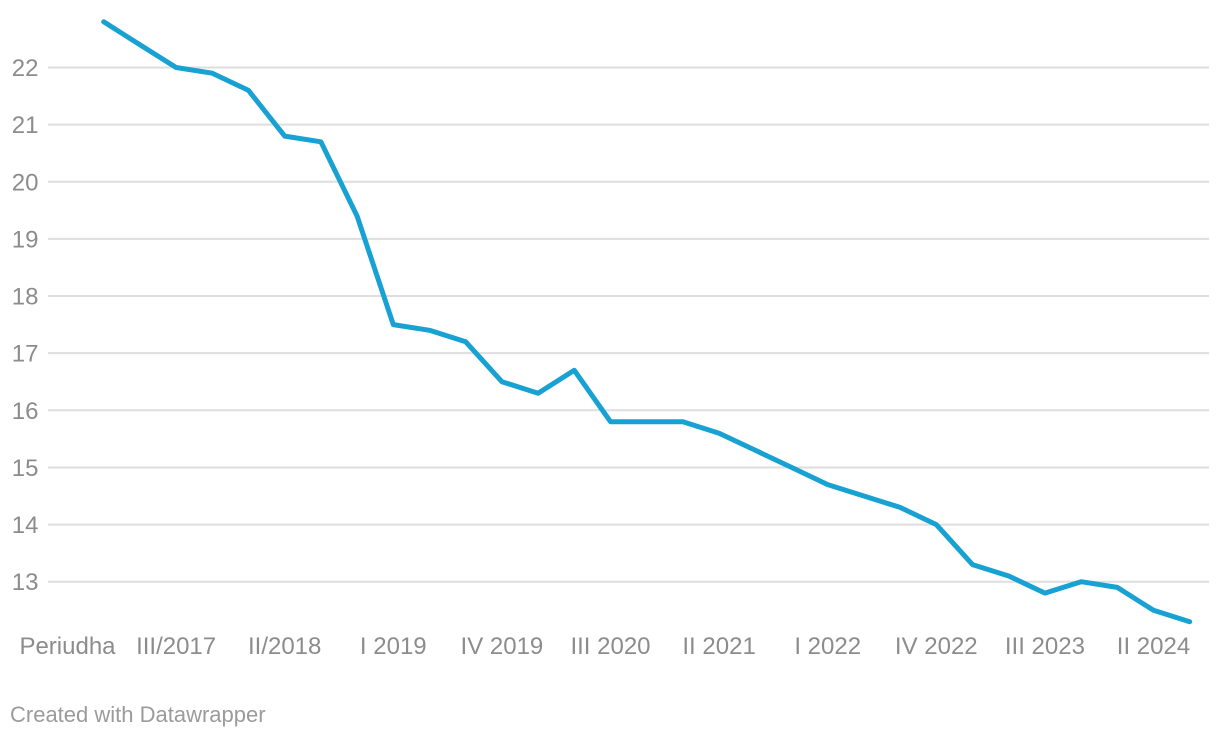  What do you see at coordinates (25, 68) in the screenshot?
I see `y-tick-label: 22` at bounding box center [25, 68].